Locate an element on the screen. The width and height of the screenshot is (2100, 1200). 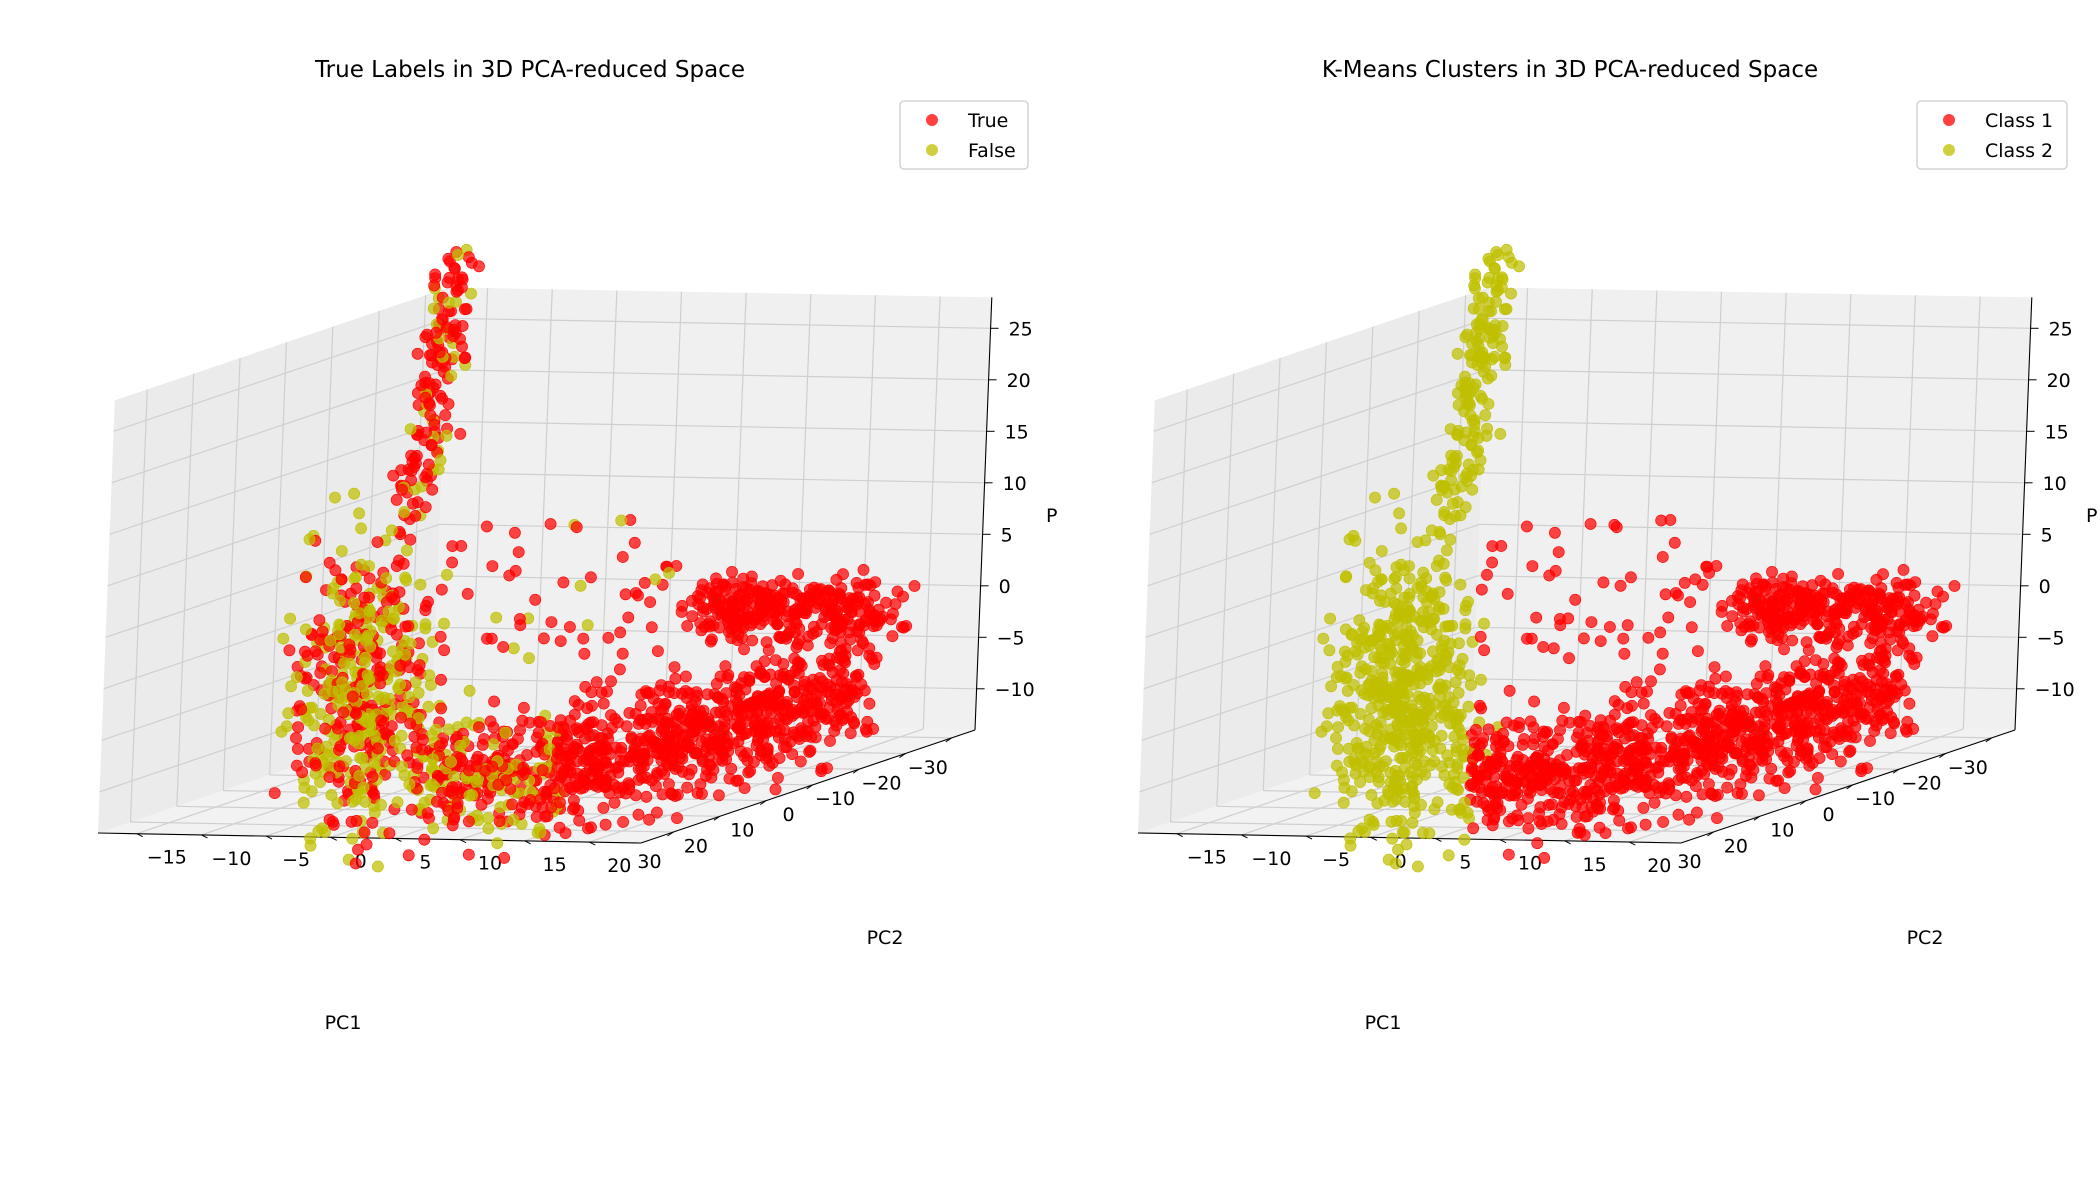
z-tick-label: −10 is located at coordinates (1015, 690).